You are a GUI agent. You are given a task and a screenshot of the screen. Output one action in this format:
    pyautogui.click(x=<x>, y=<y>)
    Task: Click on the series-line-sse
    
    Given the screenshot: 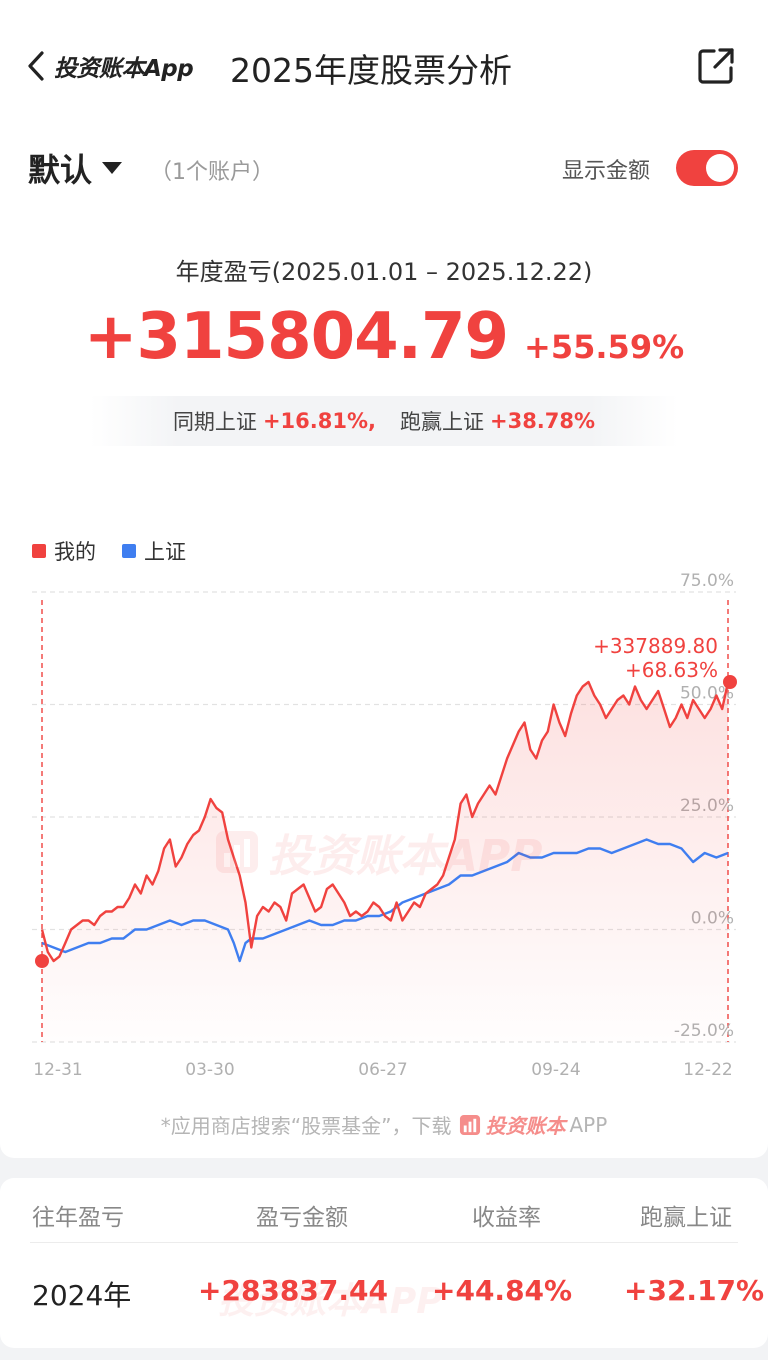 What is the action you would take?
    pyautogui.click(x=385, y=900)
    